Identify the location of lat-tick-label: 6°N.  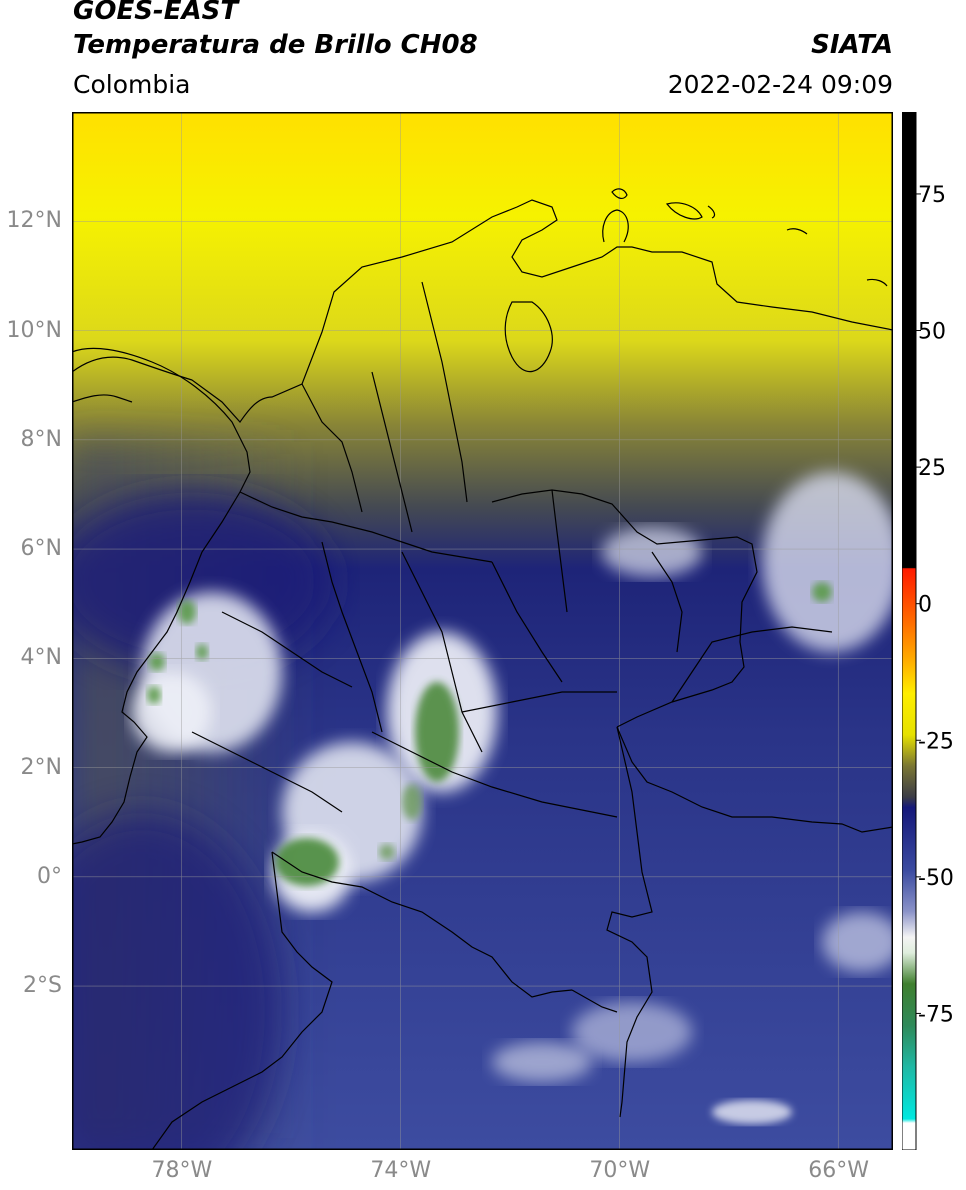
(41, 549).